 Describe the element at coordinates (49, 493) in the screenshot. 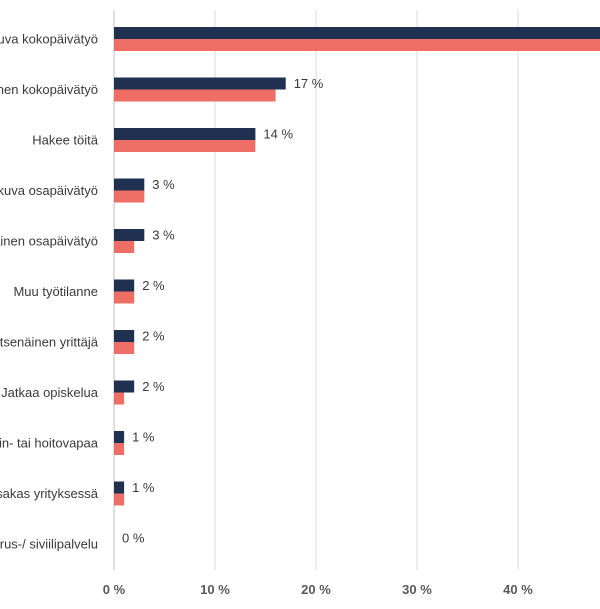

I see `category-label: Osakas yrityksessä` at that location.